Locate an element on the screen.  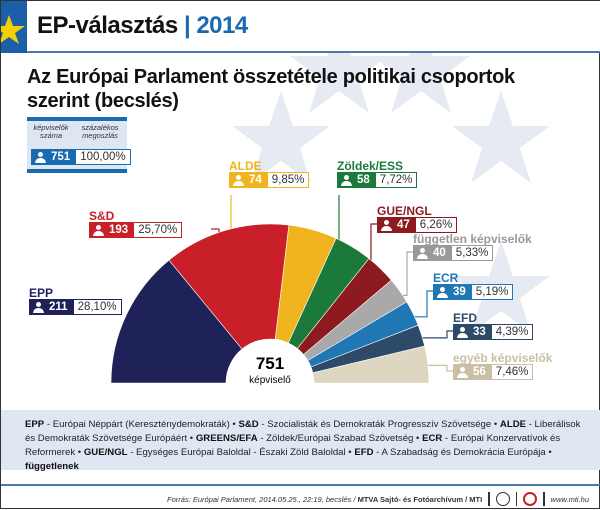
mti-logo-icon is located at coordinates (530, 499).